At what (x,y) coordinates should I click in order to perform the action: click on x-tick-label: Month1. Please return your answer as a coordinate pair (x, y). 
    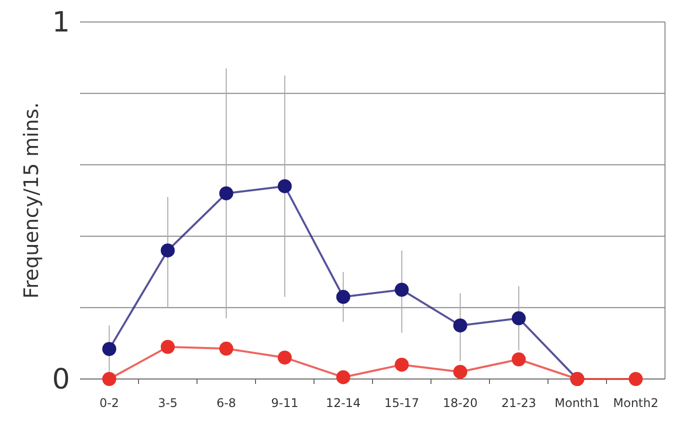
    Looking at the image, I should click on (577, 403).